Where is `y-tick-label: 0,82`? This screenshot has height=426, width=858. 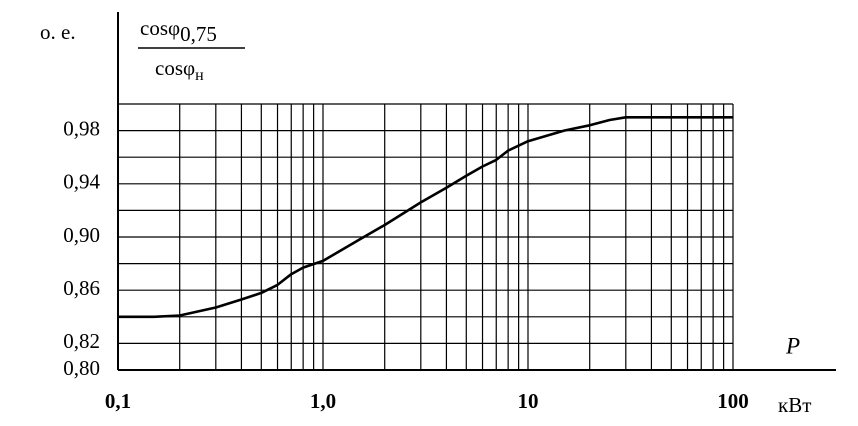
y-tick-label: 0,82 is located at coordinates (81, 341).